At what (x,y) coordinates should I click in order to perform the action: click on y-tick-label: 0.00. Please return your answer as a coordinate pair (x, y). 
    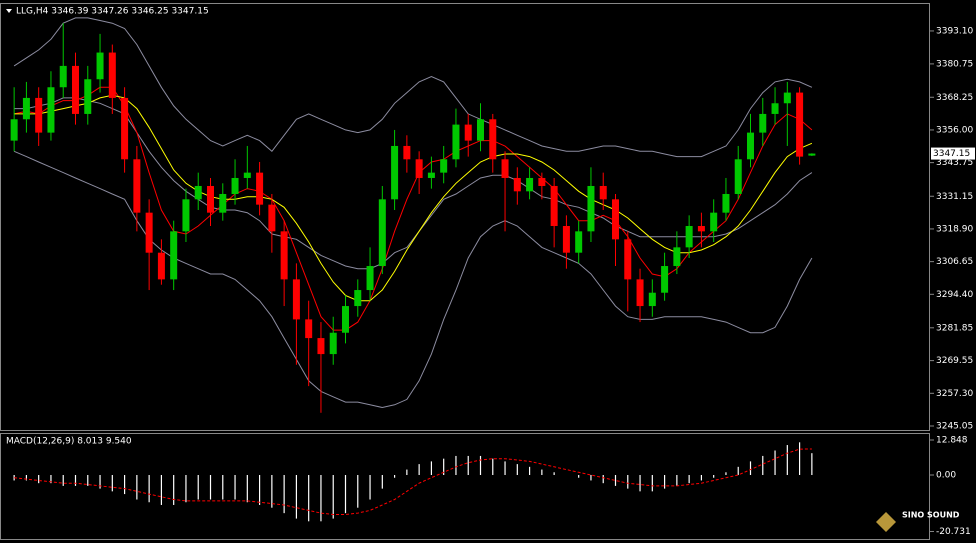
    Looking at the image, I should click on (946, 476).